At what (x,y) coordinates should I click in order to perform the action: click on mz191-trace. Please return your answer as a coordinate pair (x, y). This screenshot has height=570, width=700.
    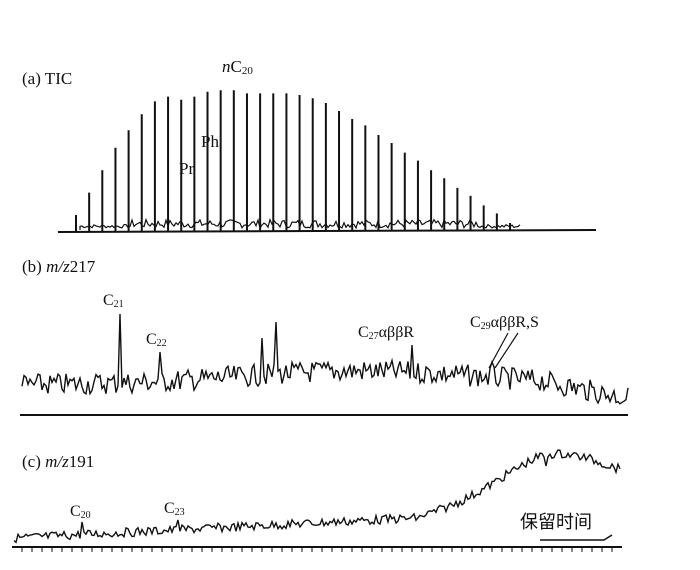
    Looking at the image, I should click on (317, 496).